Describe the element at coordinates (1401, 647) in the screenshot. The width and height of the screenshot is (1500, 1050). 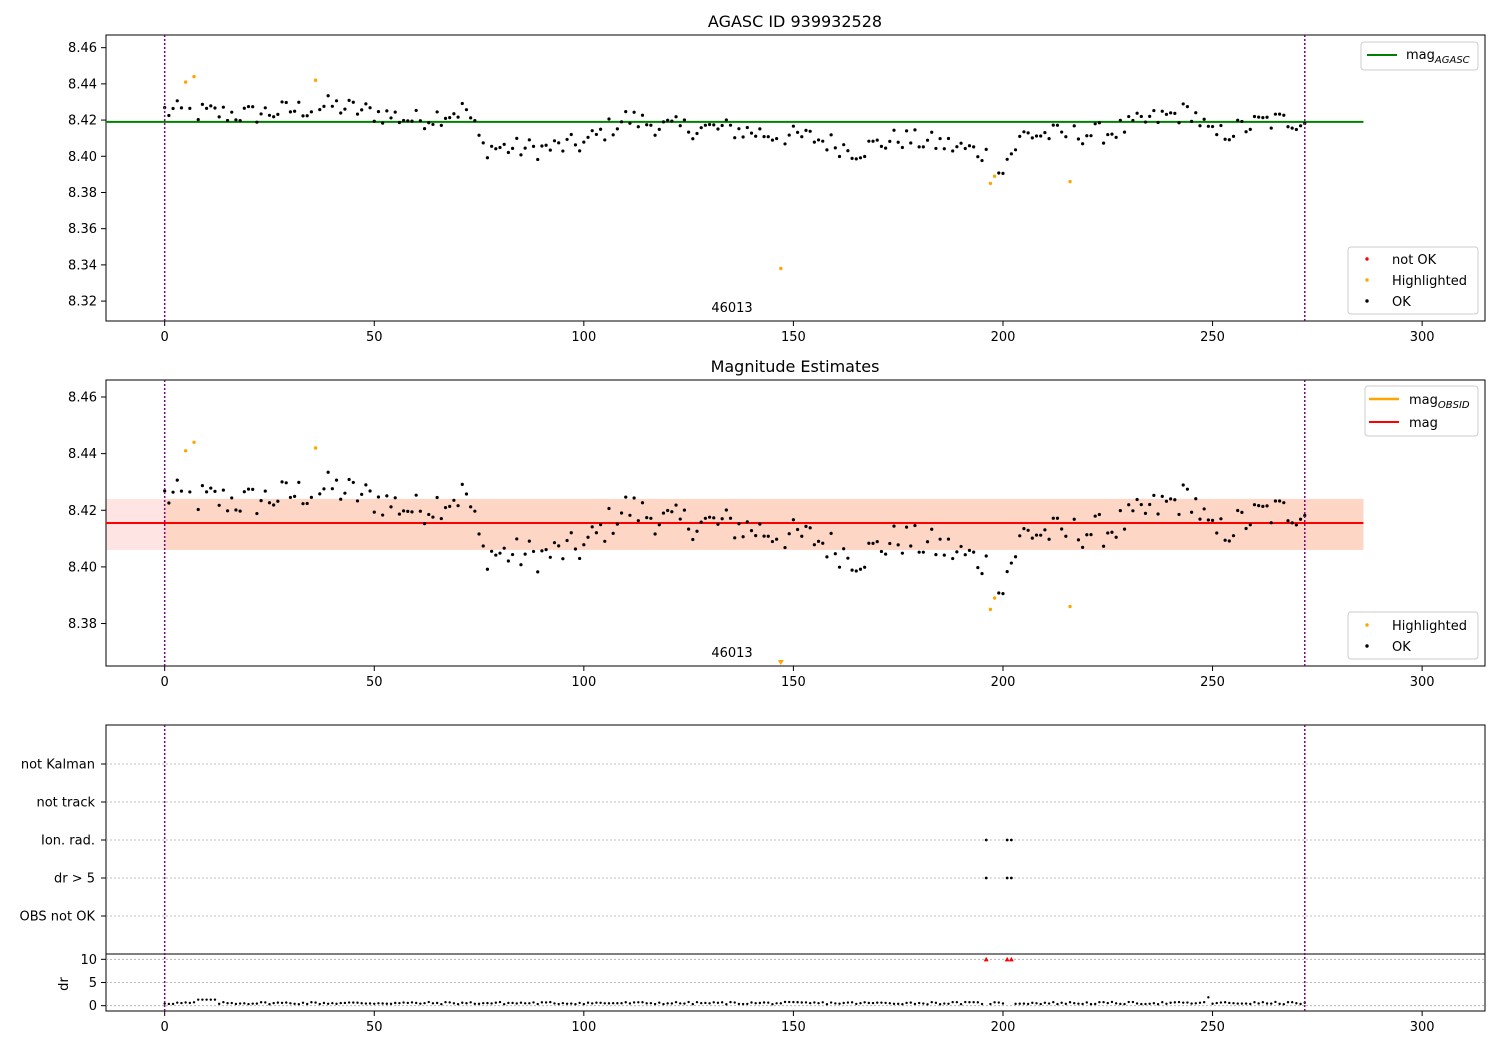
I see `legend-ok-mid: OK` at that location.